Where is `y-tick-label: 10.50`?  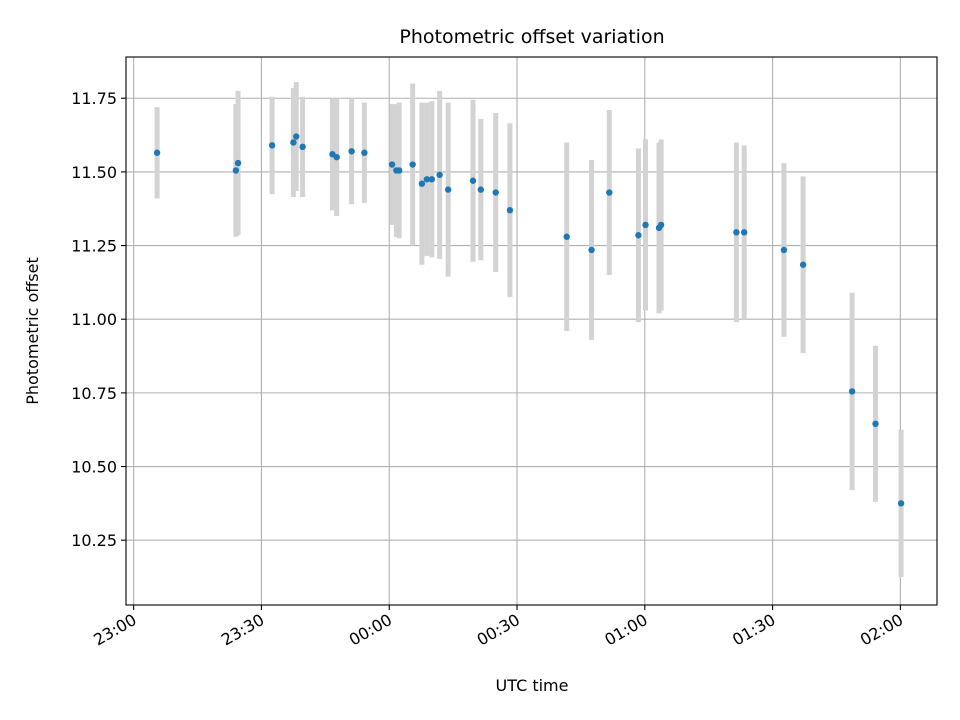
y-tick-label: 10.50 is located at coordinates (94, 467).